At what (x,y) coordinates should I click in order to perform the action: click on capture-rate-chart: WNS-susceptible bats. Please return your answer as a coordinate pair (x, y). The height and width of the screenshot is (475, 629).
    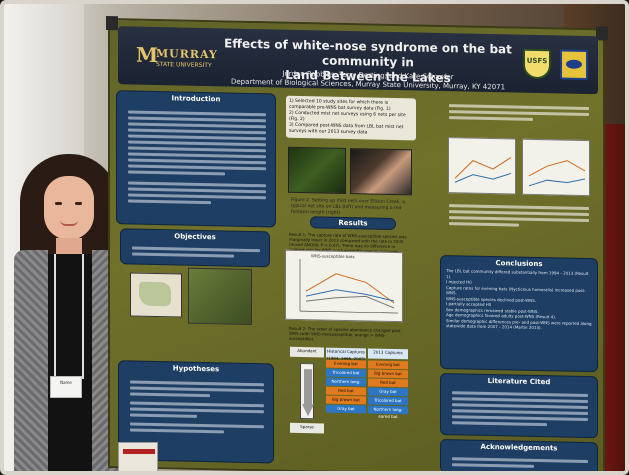
    Looking at the image, I should click on (344, 286).